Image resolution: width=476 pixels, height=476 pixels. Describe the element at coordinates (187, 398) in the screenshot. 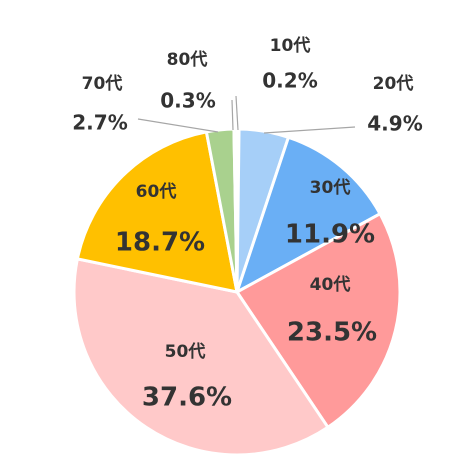

I see `slice-value-label-5: 37.6%` at that location.